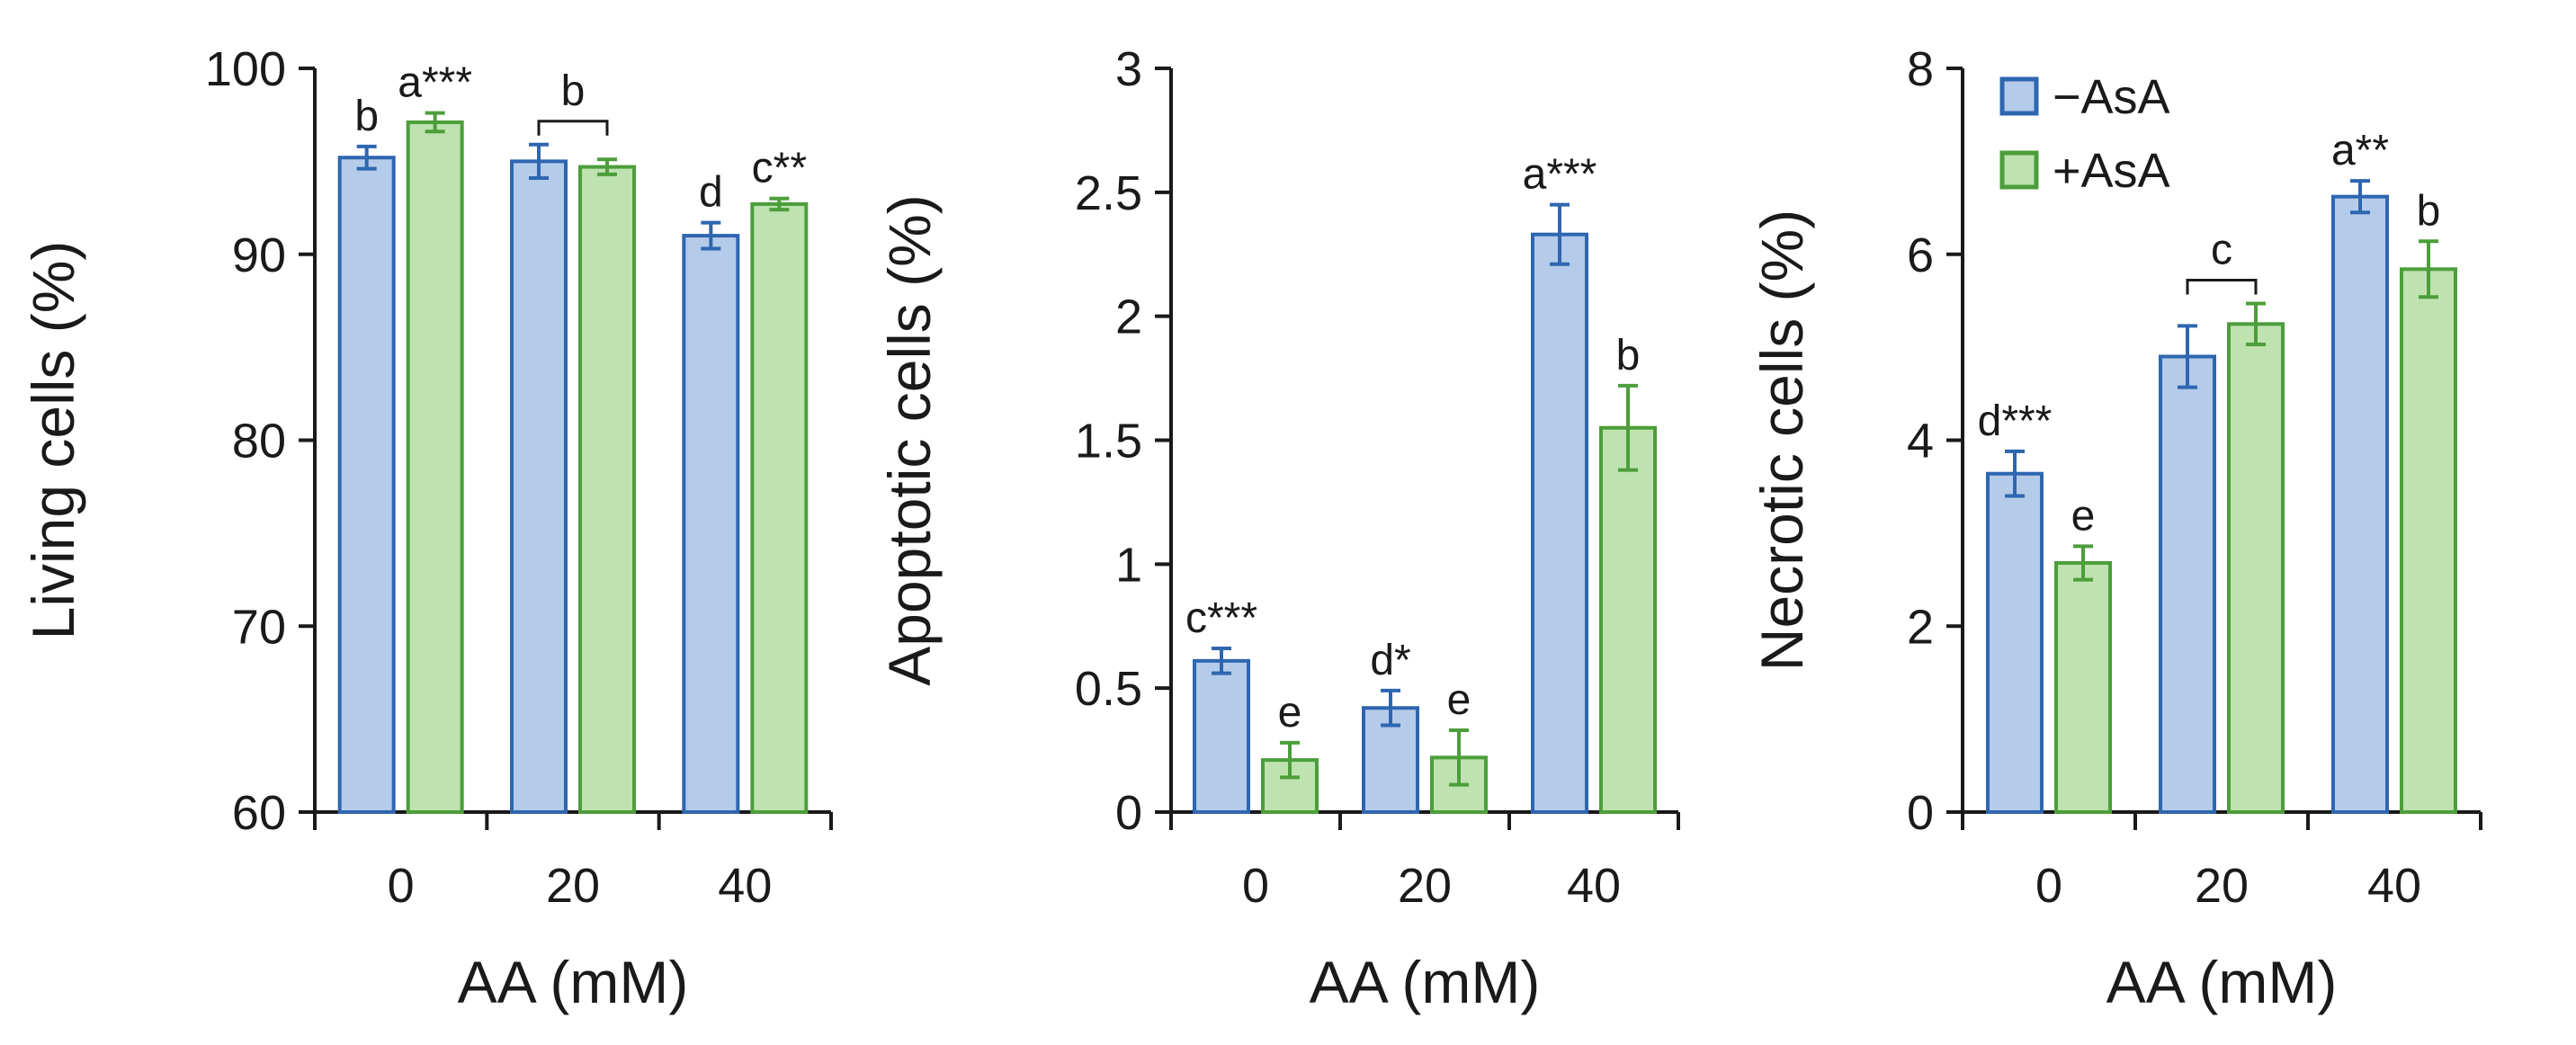 This screenshot has width=2576, height=1045. What do you see at coordinates (2015, 421) in the screenshot?
I see `significance-label: d***` at bounding box center [2015, 421].